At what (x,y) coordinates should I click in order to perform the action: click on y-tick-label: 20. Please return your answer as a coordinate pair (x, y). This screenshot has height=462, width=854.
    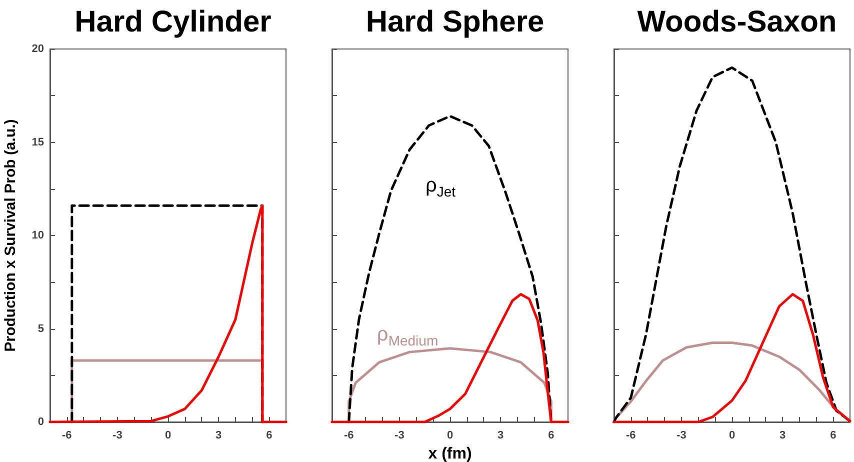
    Looking at the image, I should click on (38, 49).